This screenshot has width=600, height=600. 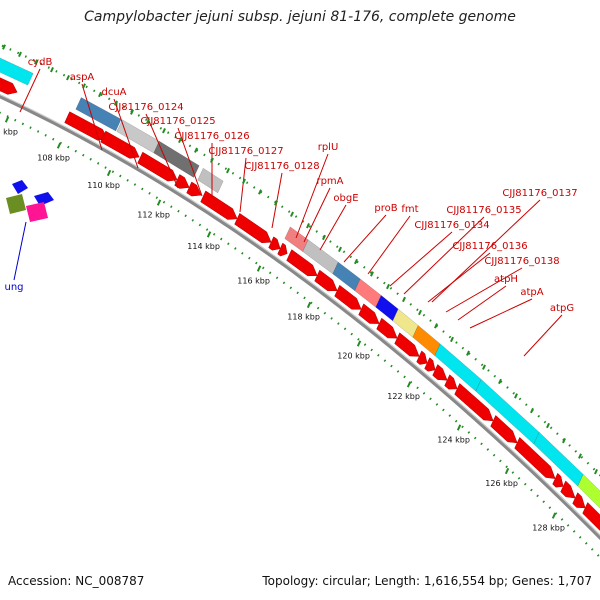 What do you see at coordinates (40, 62) in the screenshot?
I see `gene-label-cydB: cydB` at bounding box center [40, 62].